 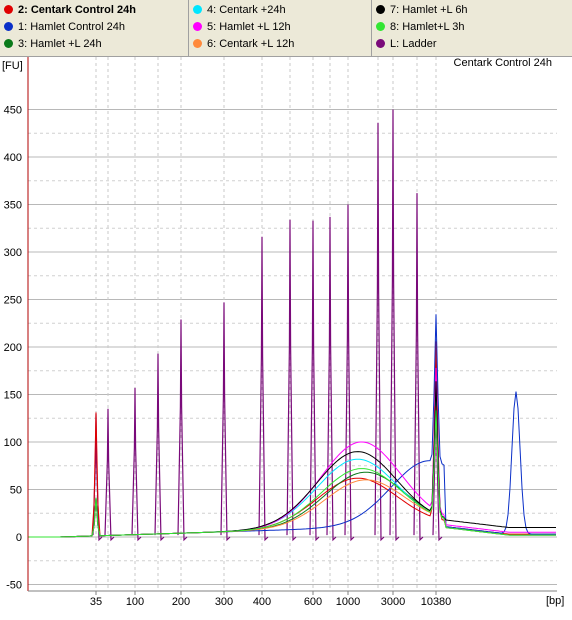 What do you see at coordinates (503, 63) in the screenshot?
I see `sample-title: Centark Control 24h` at bounding box center [503, 63].